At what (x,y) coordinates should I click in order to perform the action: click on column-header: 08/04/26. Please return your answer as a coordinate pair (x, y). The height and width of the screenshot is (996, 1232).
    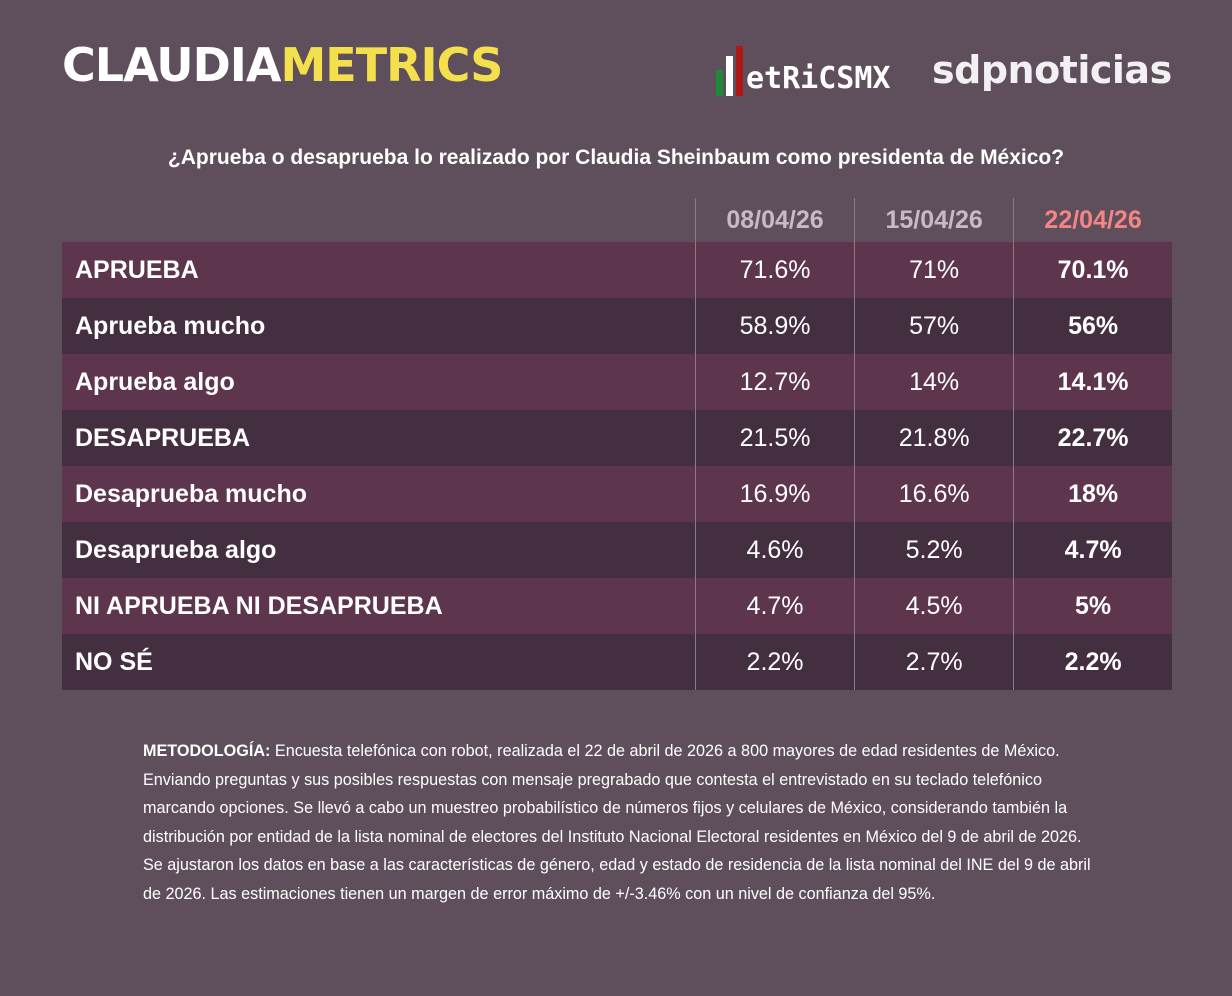
    Looking at the image, I should click on (774, 220).